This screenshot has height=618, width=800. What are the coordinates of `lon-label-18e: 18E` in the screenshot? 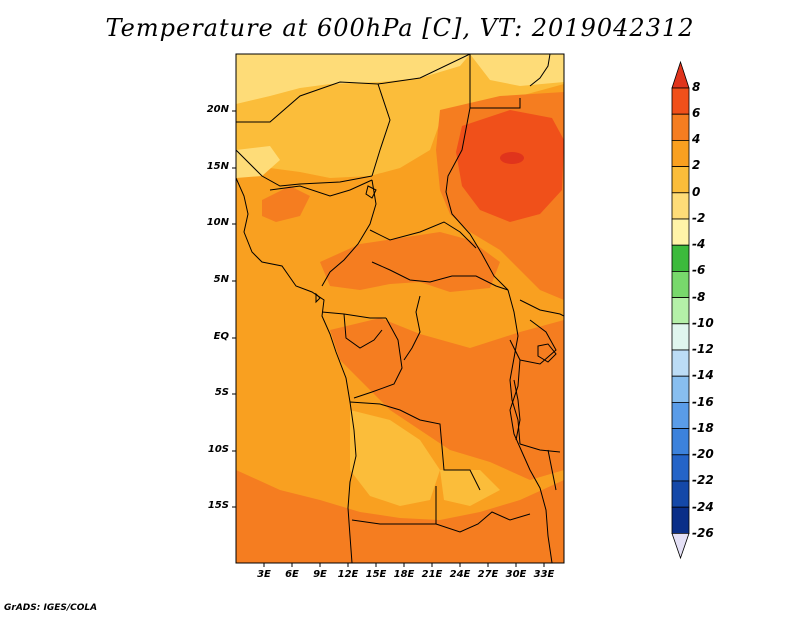 It's located at (404, 574).